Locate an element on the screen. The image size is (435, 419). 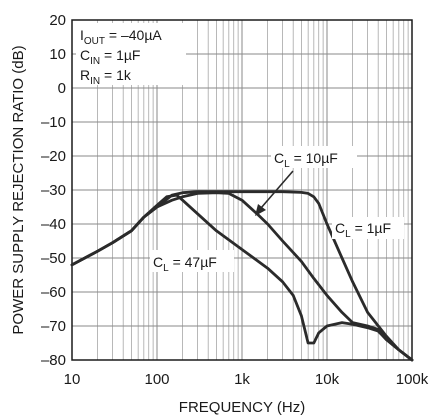
y-tick-label: 10 is located at coordinates (57, 54).